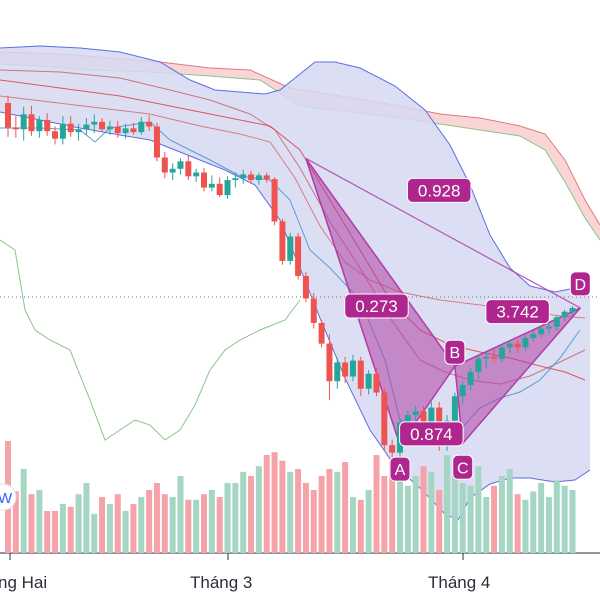  Describe the element at coordinates (221, 582) in the screenshot. I see `x-tick-label-1: Tháng 3` at that location.